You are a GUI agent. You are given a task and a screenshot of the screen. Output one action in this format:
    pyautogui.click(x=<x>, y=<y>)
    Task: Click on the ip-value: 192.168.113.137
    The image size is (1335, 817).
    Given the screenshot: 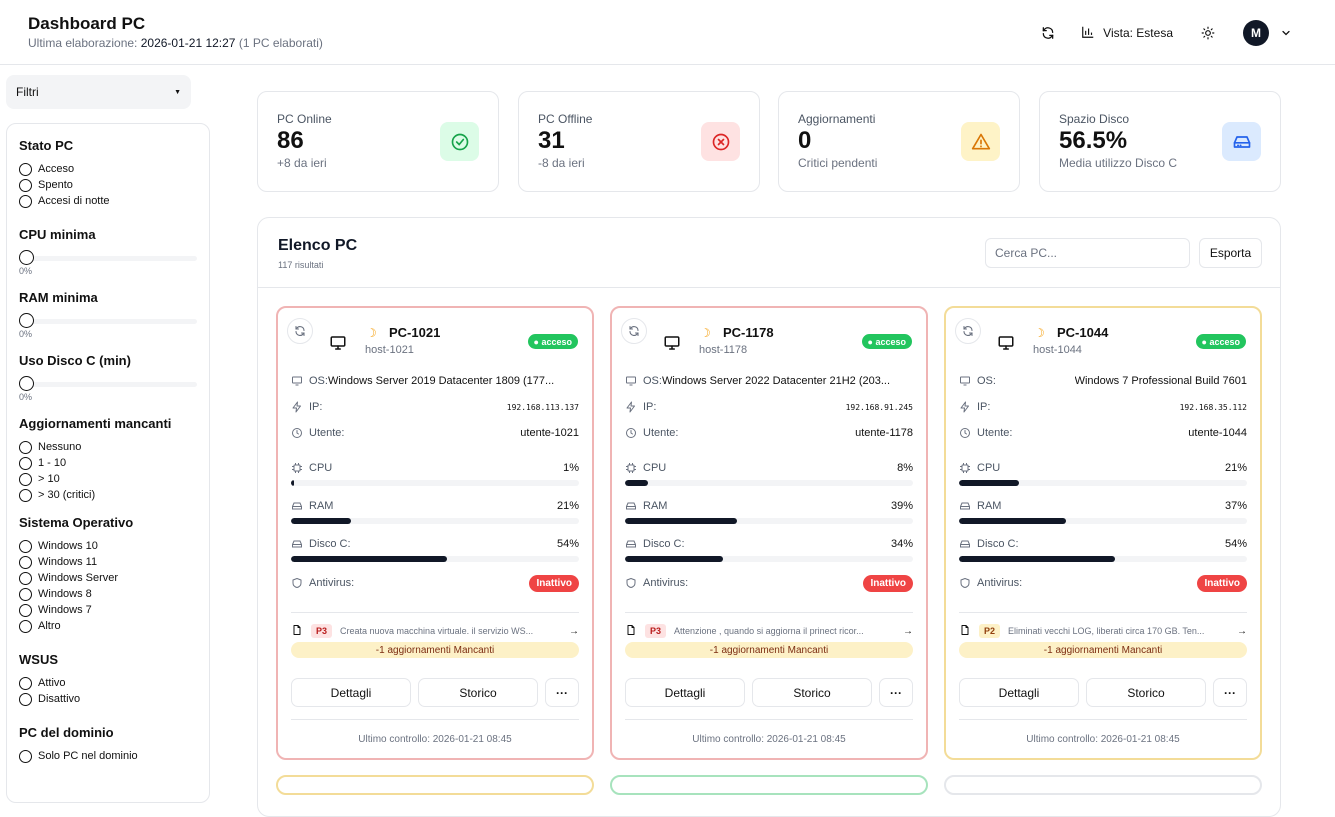 What is the action you would take?
    pyautogui.click(x=542, y=407)
    